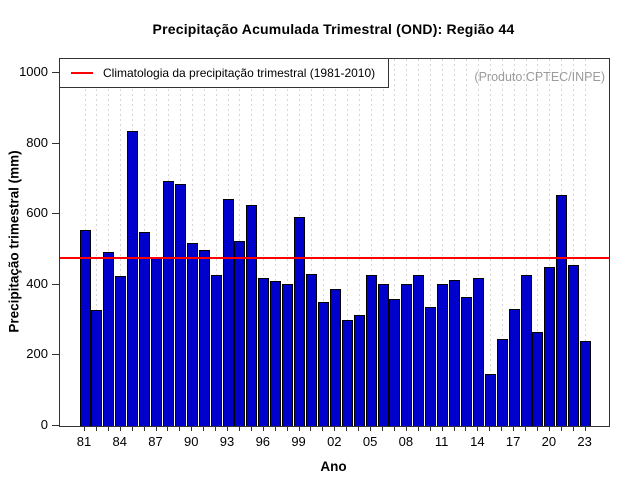 The image size is (640, 500). Describe the element at coordinates (119, 441) in the screenshot. I see `x-tick-label: 84` at that location.